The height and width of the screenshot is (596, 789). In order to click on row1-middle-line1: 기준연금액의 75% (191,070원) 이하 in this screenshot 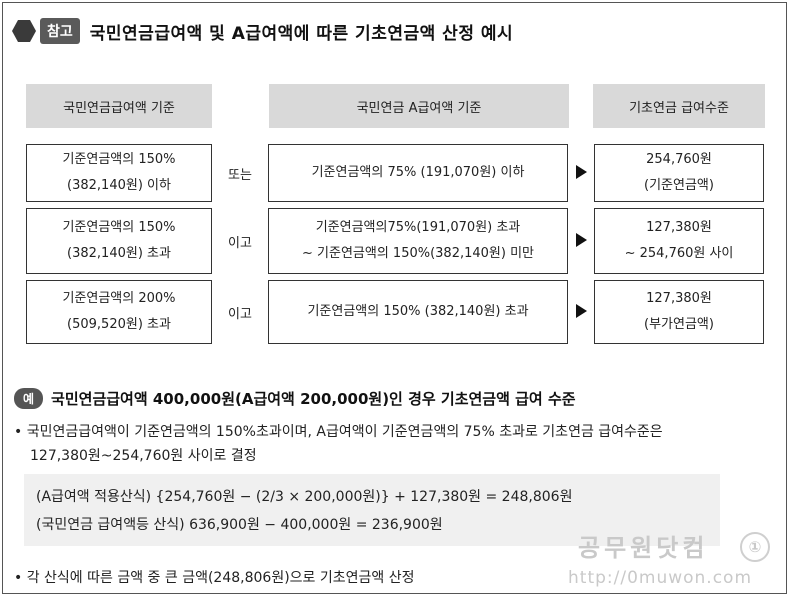, I will do `click(418, 172)`.